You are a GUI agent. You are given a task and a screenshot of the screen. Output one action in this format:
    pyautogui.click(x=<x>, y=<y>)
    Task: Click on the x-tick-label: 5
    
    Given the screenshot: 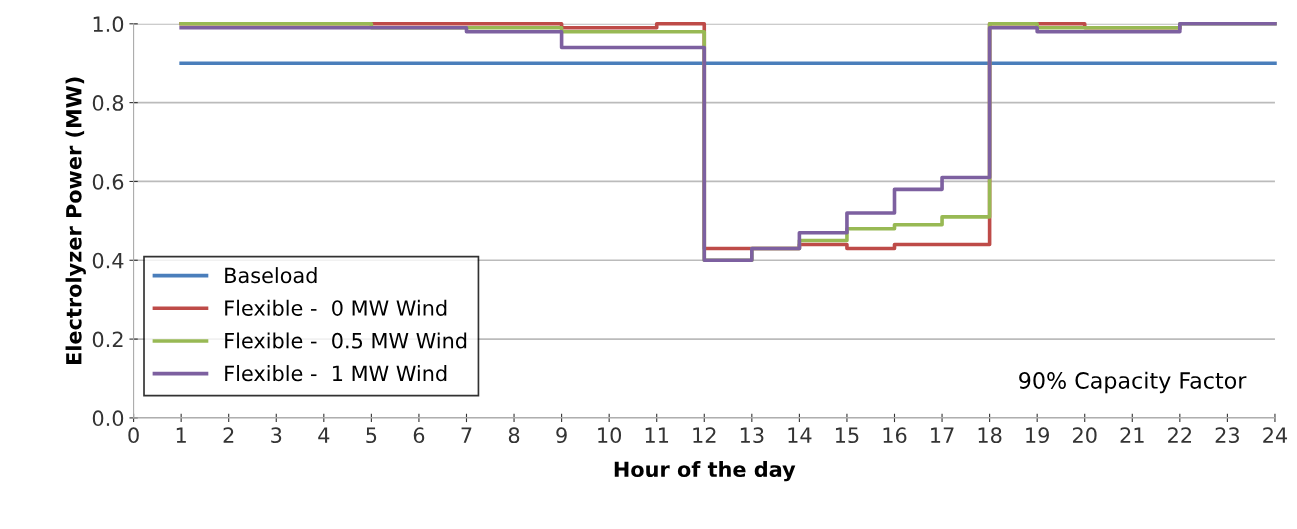 What is the action you would take?
    pyautogui.click(x=371, y=435)
    